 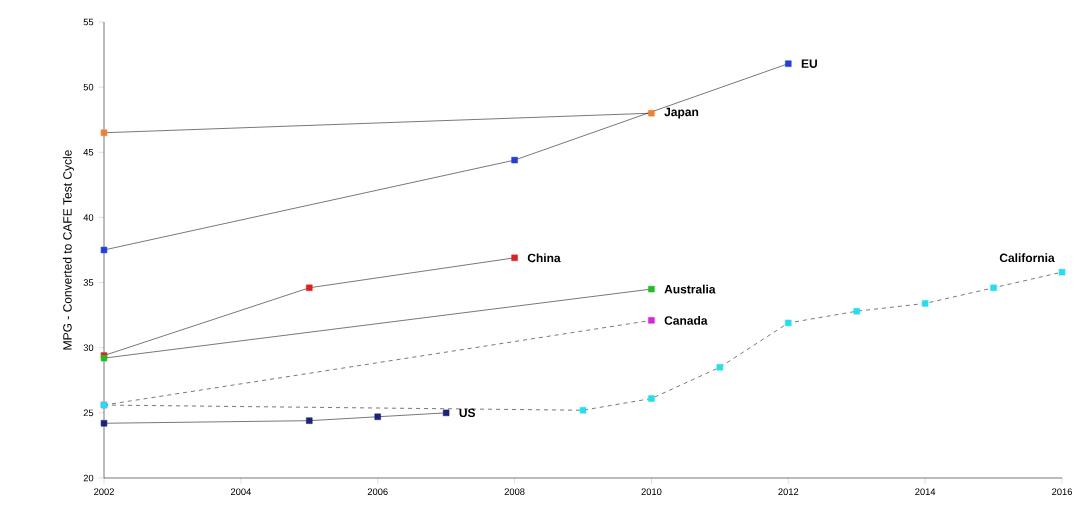 I want to click on y-tick-label: 50, so click(x=88, y=87).